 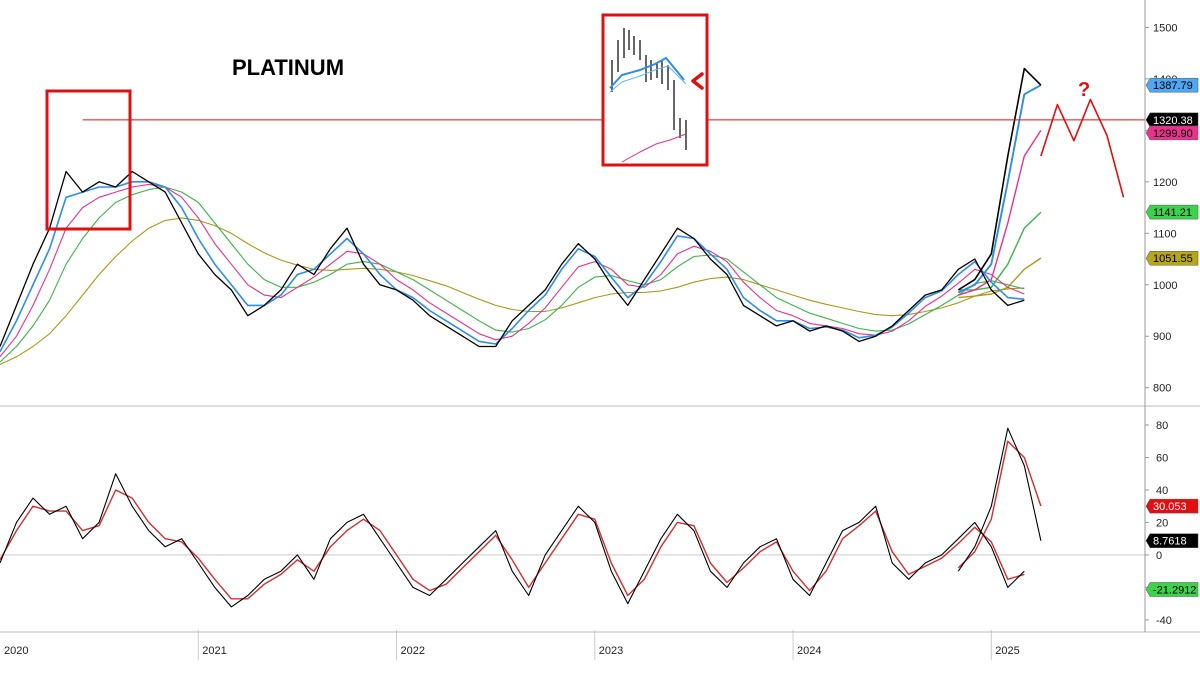 I want to click on y-tick-label: 1000, so click(x=1165, y=286).